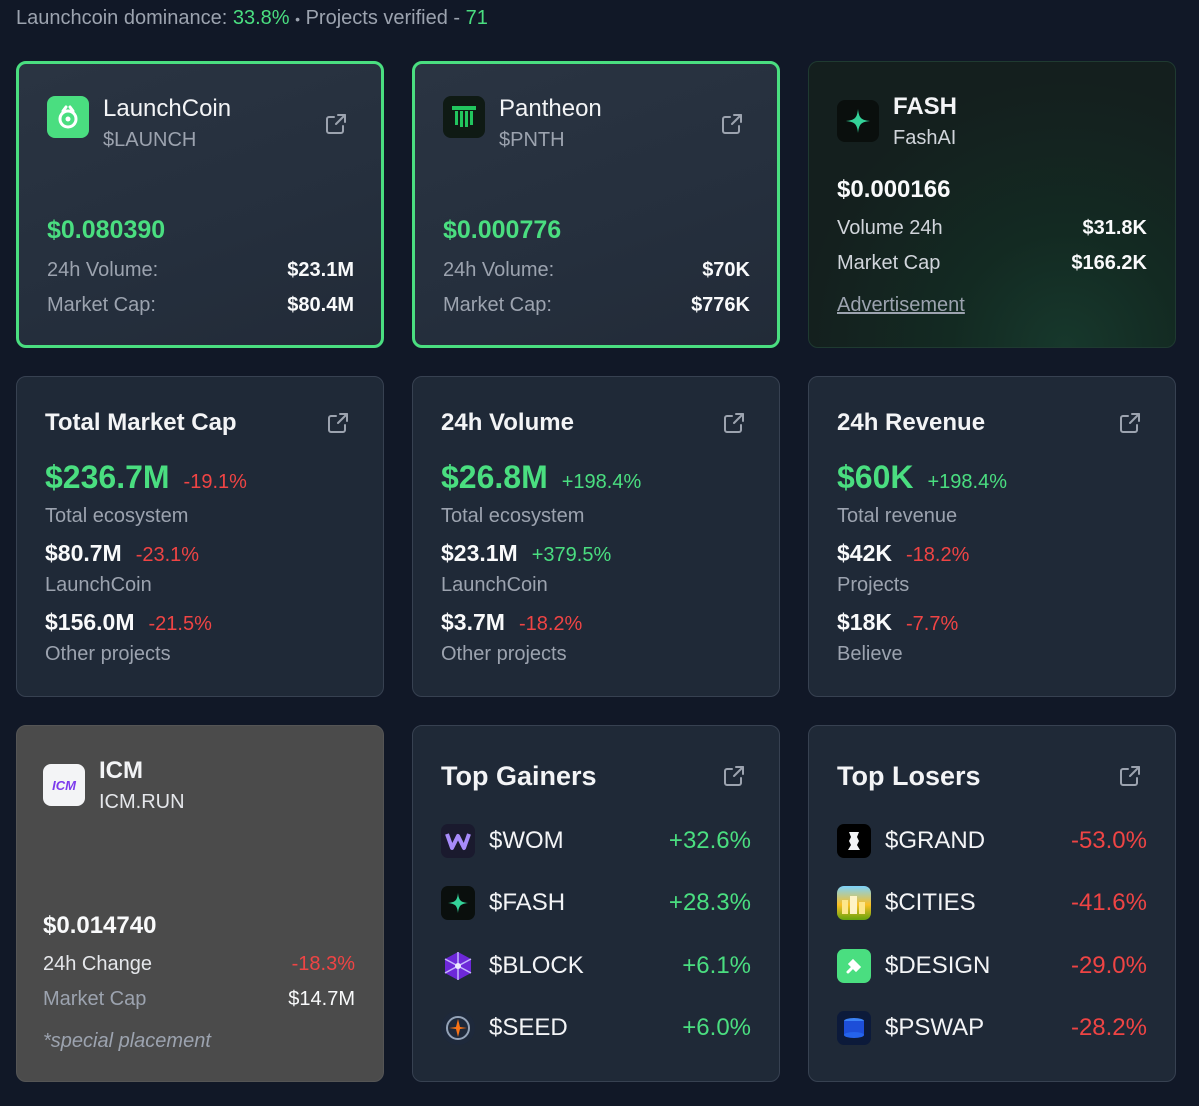  I want to click on gainer-row: $WOM +32.6%, so click(596, 841).